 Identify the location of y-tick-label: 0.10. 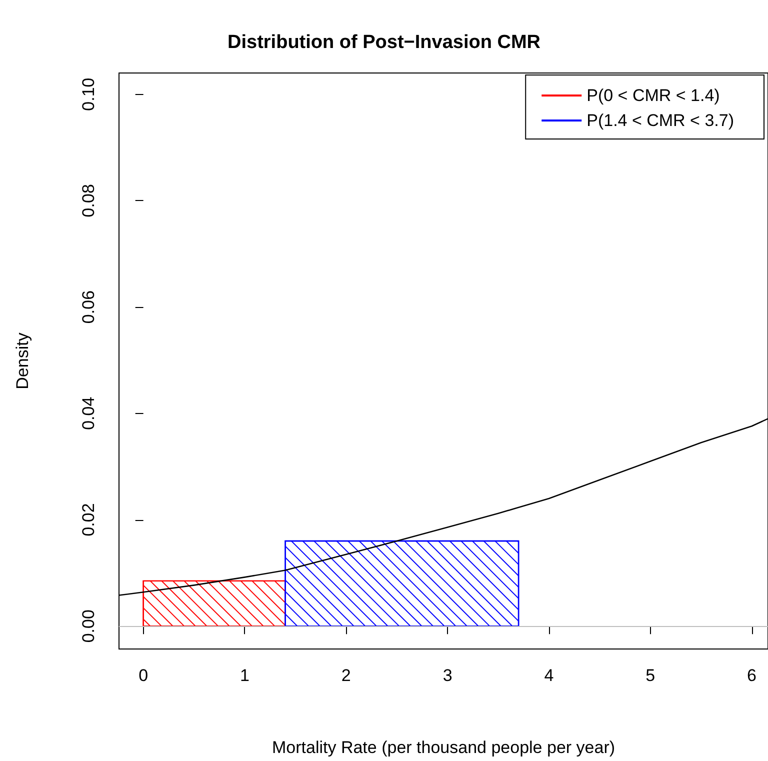
(88, 94).